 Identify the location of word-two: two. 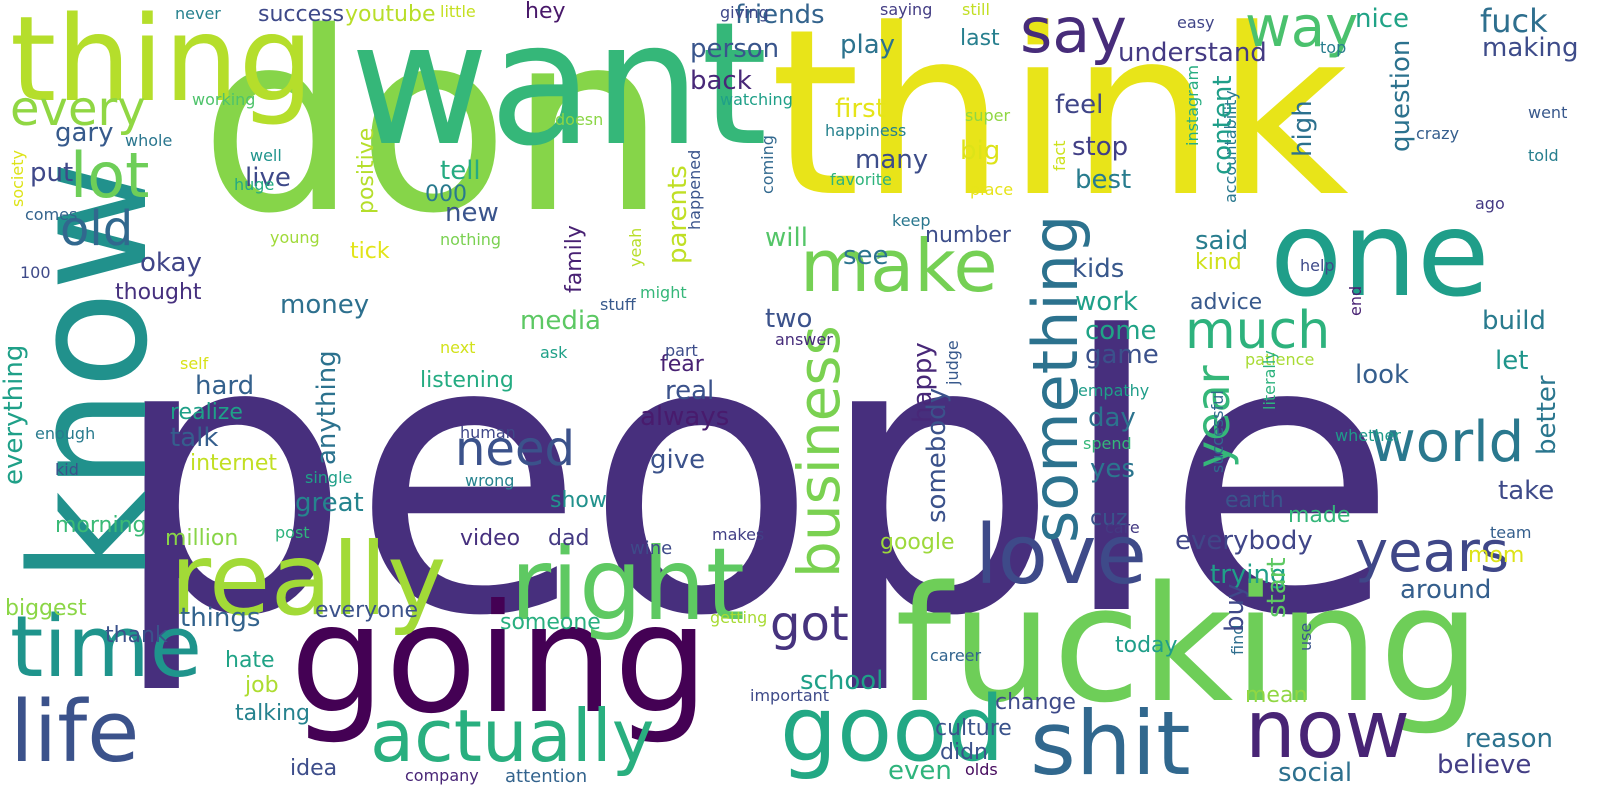
(789, 319).